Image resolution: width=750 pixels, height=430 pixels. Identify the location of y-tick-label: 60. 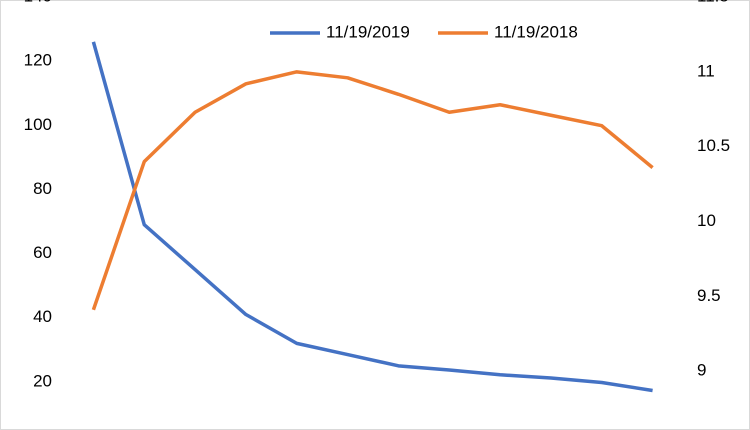
(42, 252).